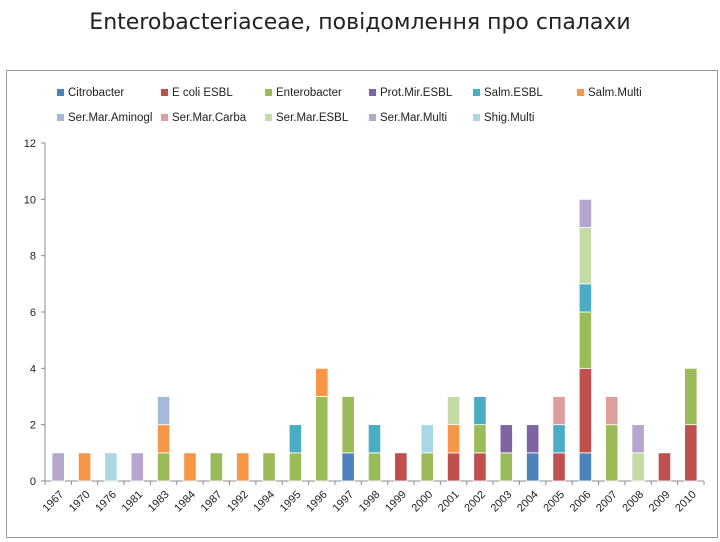  Describe the element at coordinates (137, 467) in the screenshot. I see `bar-segment-1981-ser-mar-multi` at that location.